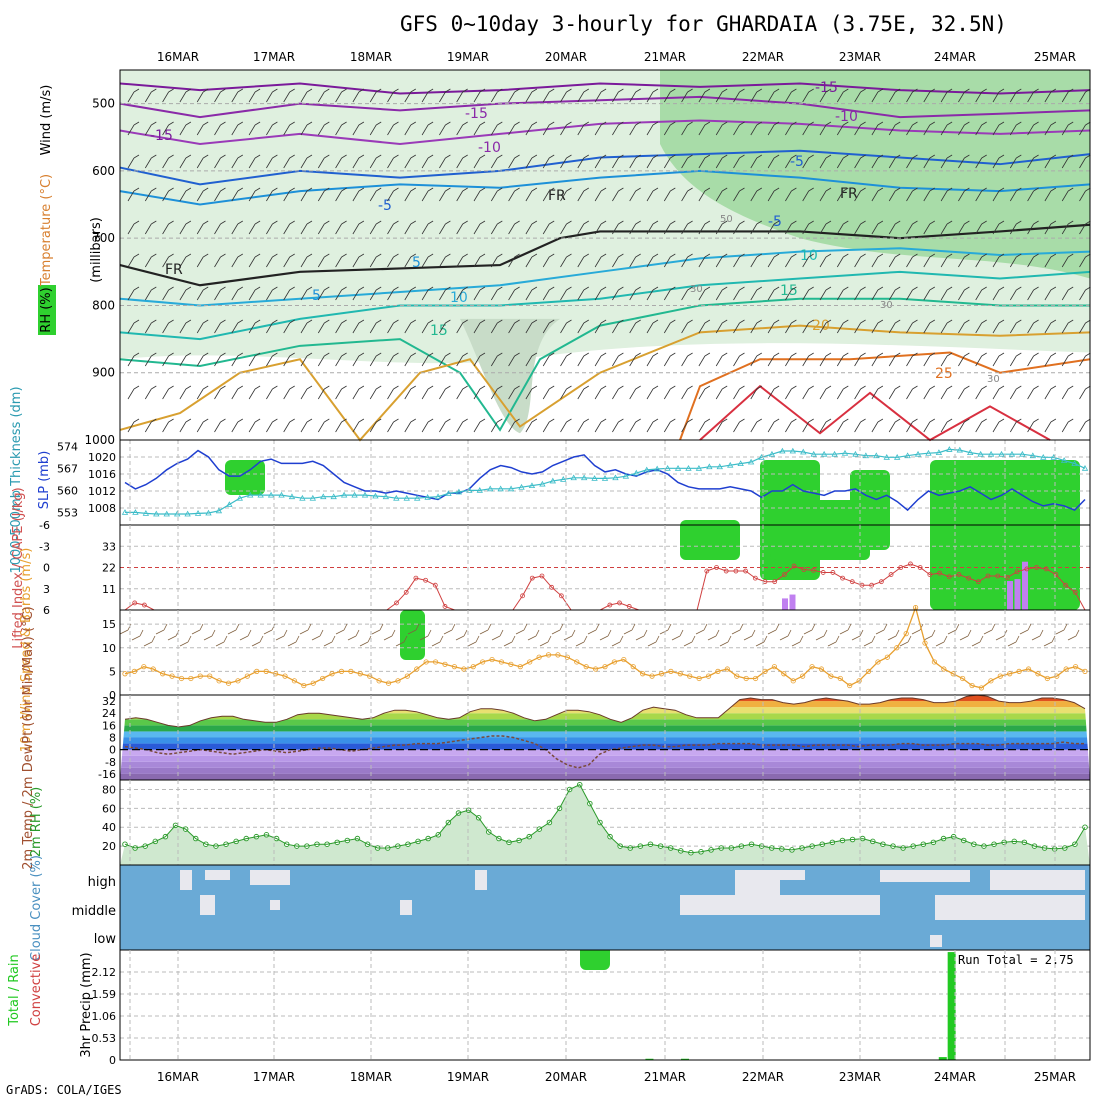 The width and height of the screenshot is (1100, 1100). What do you see at coordinates (605, 481) in the screenshot?
I see `thickness-line` at bounding box center [605, 481].